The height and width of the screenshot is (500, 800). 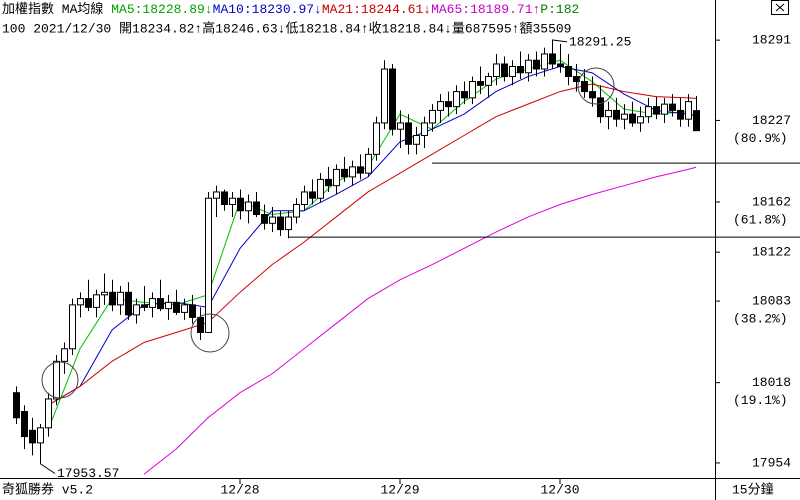 What do you see at coordinates (376, 9) in the screenshot?
I see `header-segment: MA21:18244.61↓` at bounding box center [376, 9].